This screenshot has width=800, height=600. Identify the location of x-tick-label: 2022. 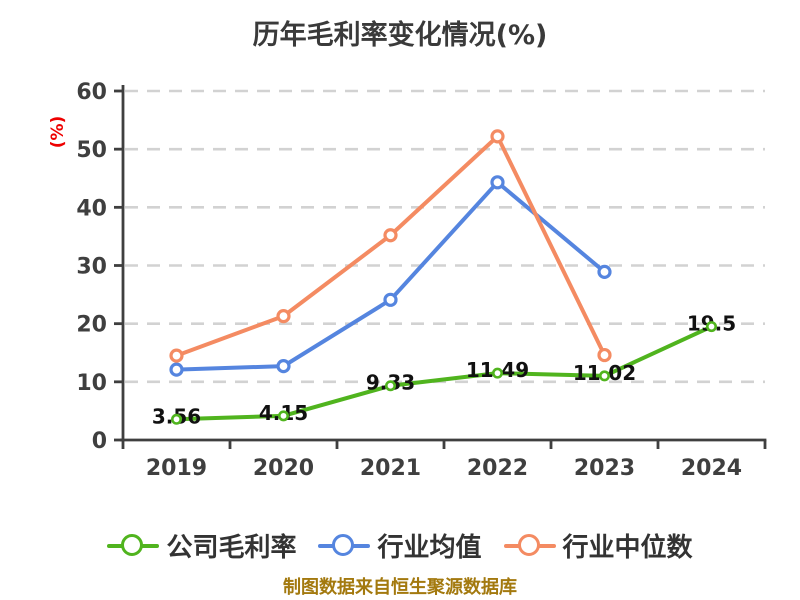
(497, 468).